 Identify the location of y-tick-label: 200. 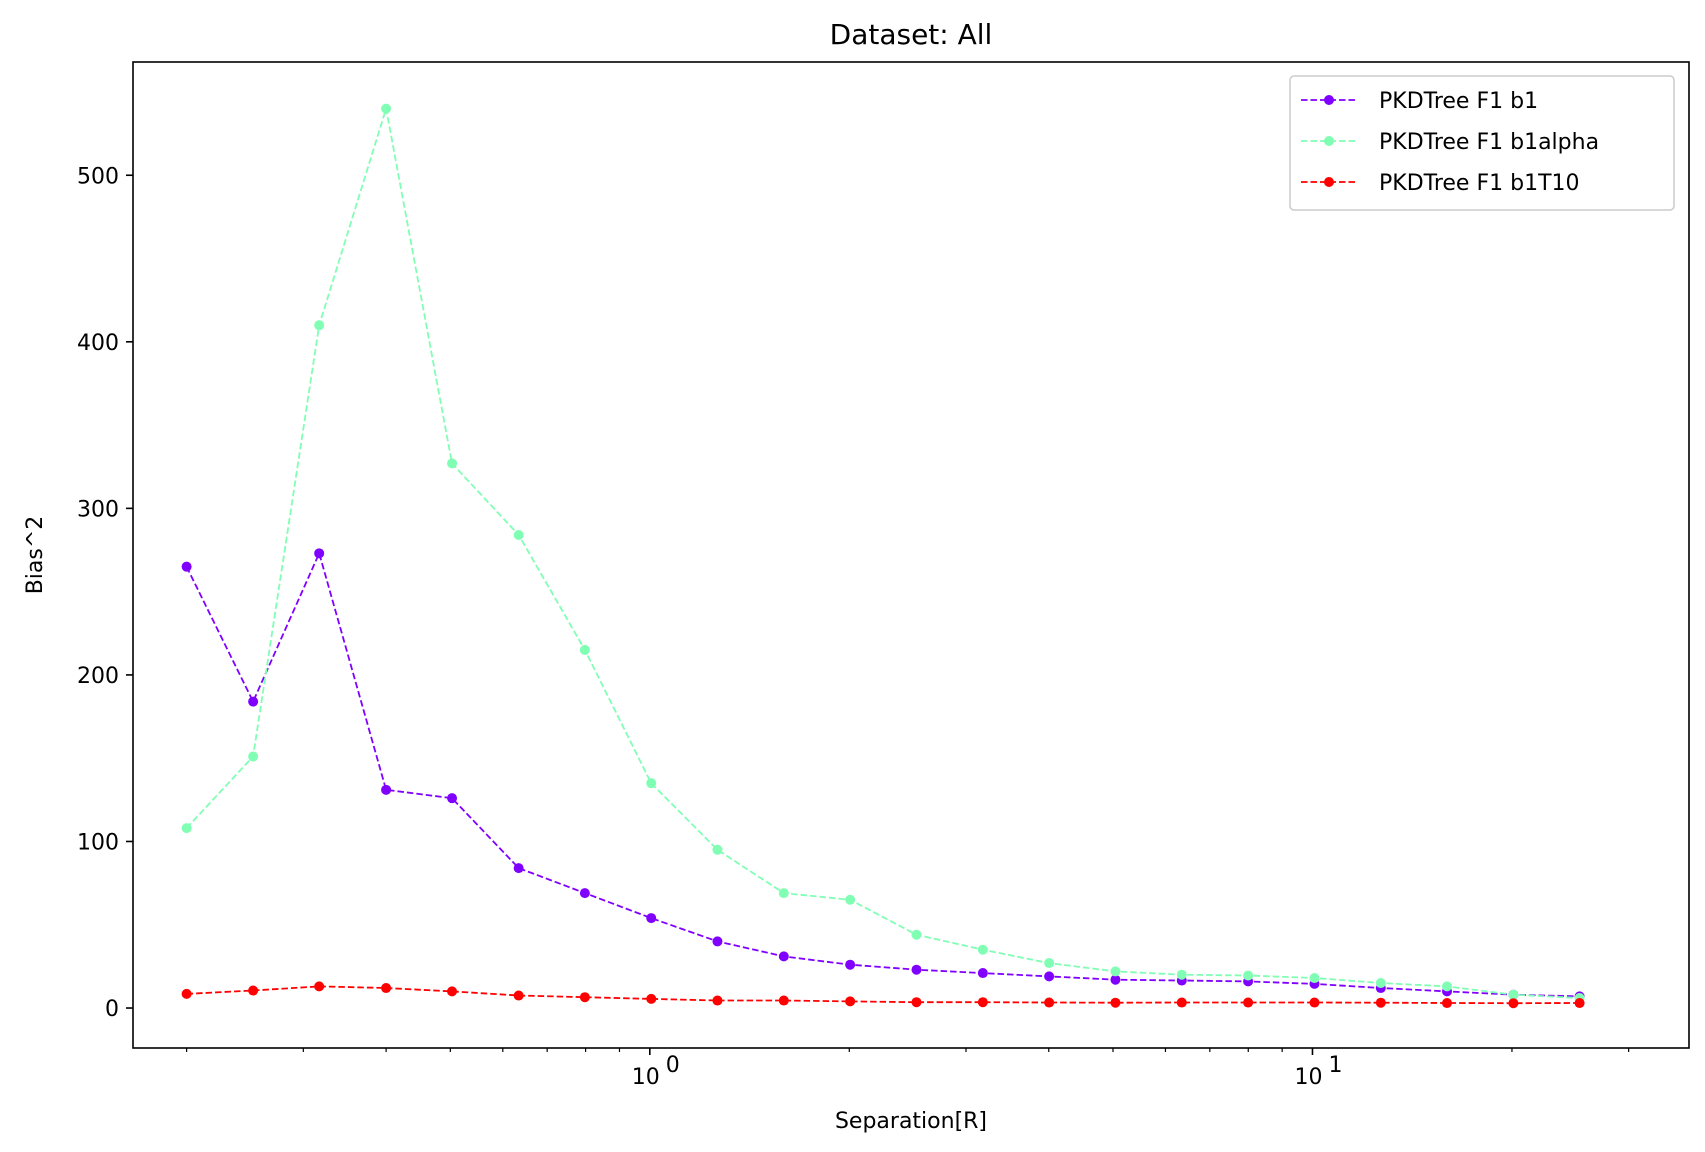
(98, 676).